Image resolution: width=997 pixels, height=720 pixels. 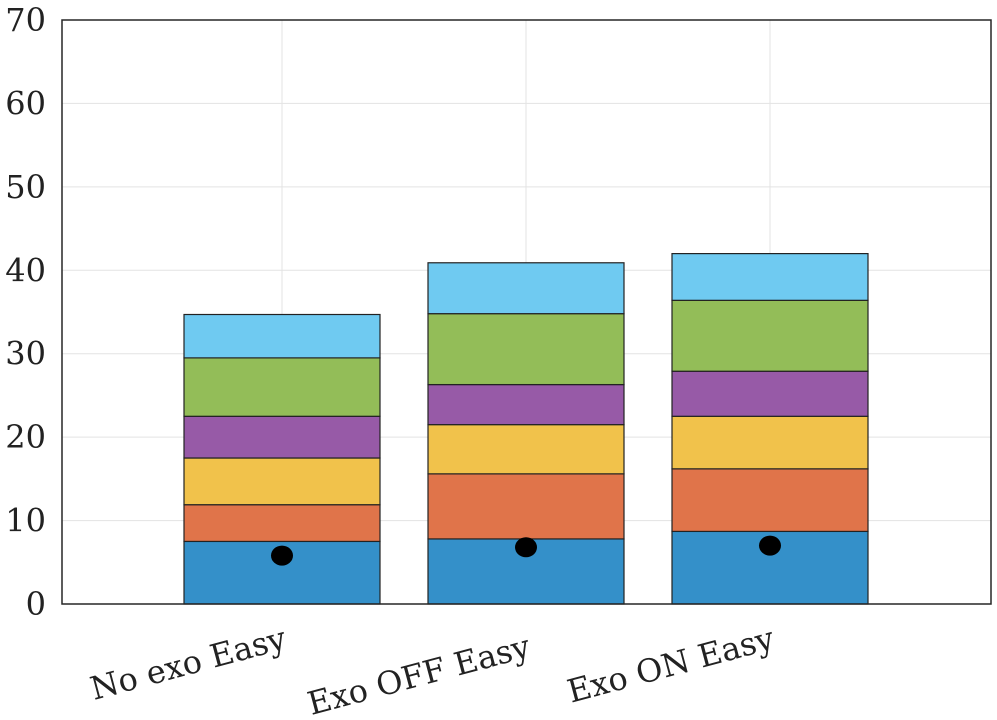 I want to click on y-tick-label: 20, so click(x=25, y=437).